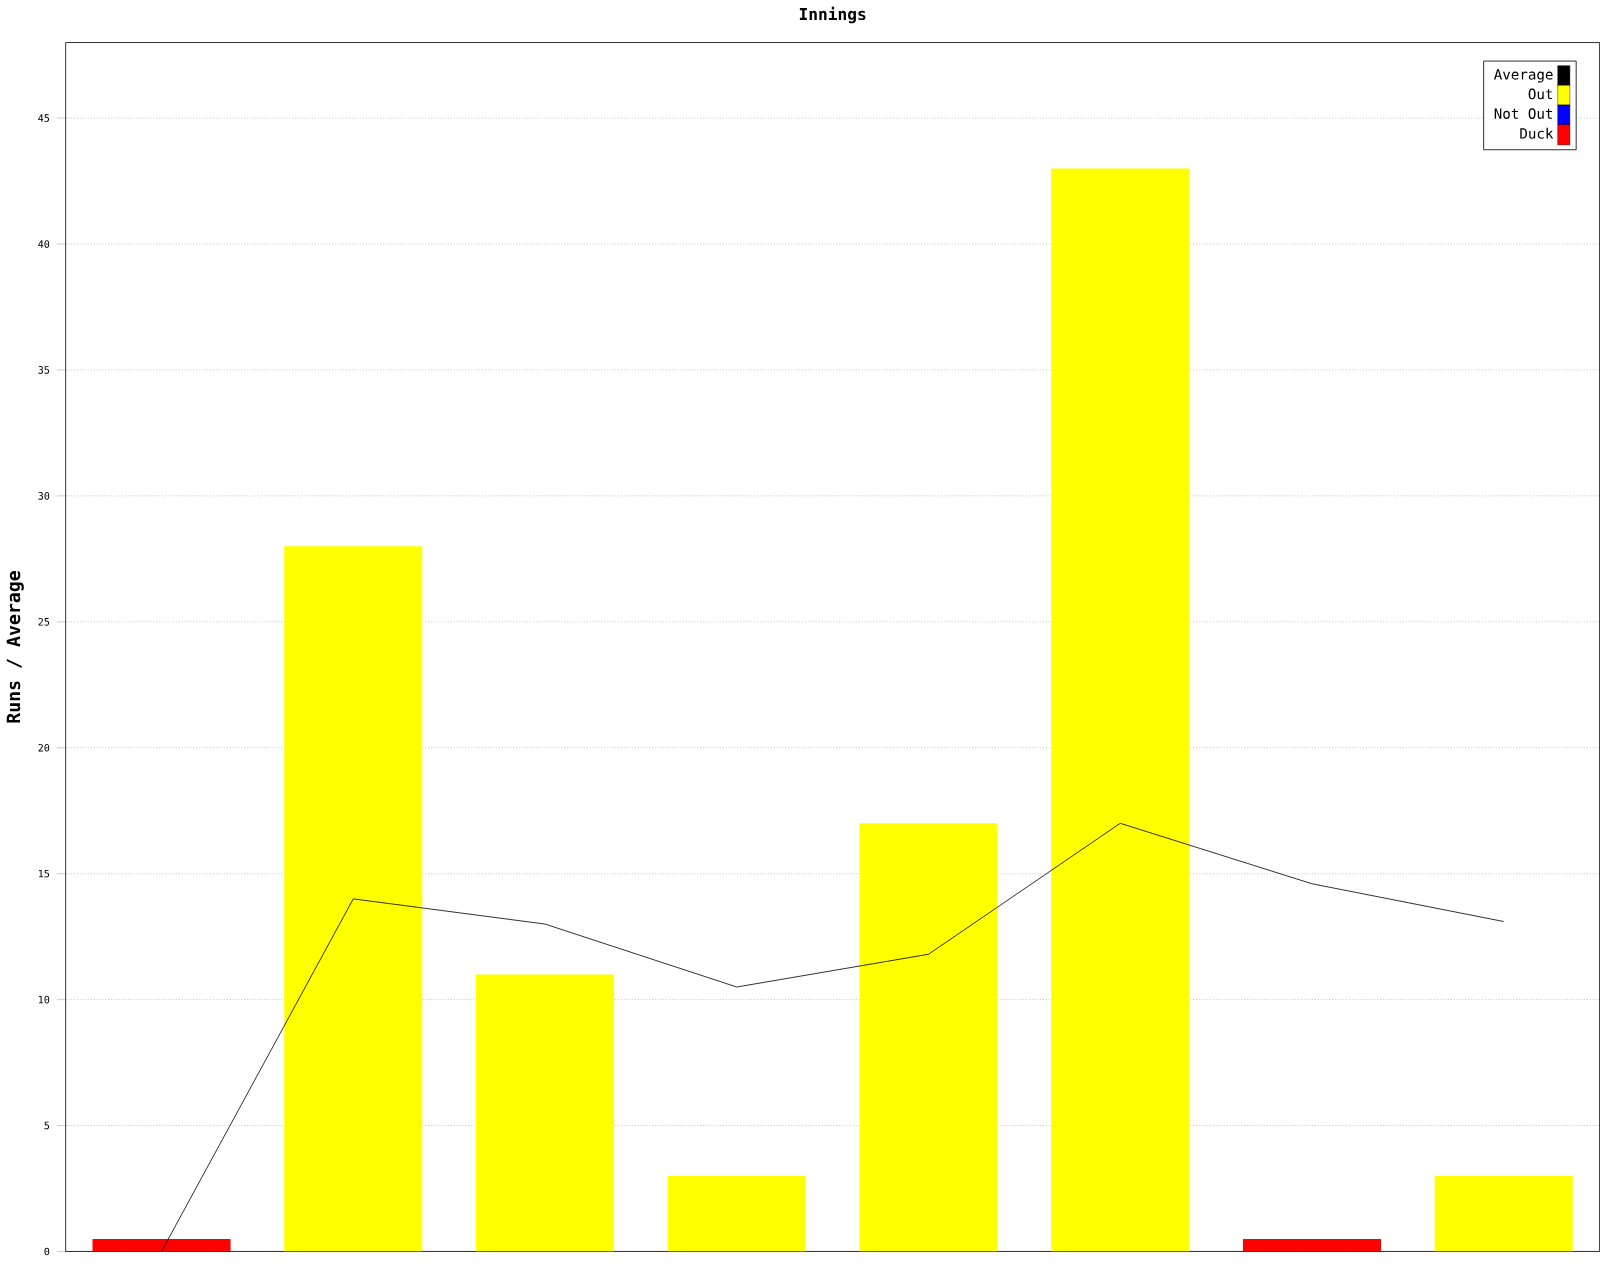 This screenshot has height=1274, width=1600. Describe the element at coordinates (832, 15) in the screenshot. I see `chart-title: Innings` at that location.